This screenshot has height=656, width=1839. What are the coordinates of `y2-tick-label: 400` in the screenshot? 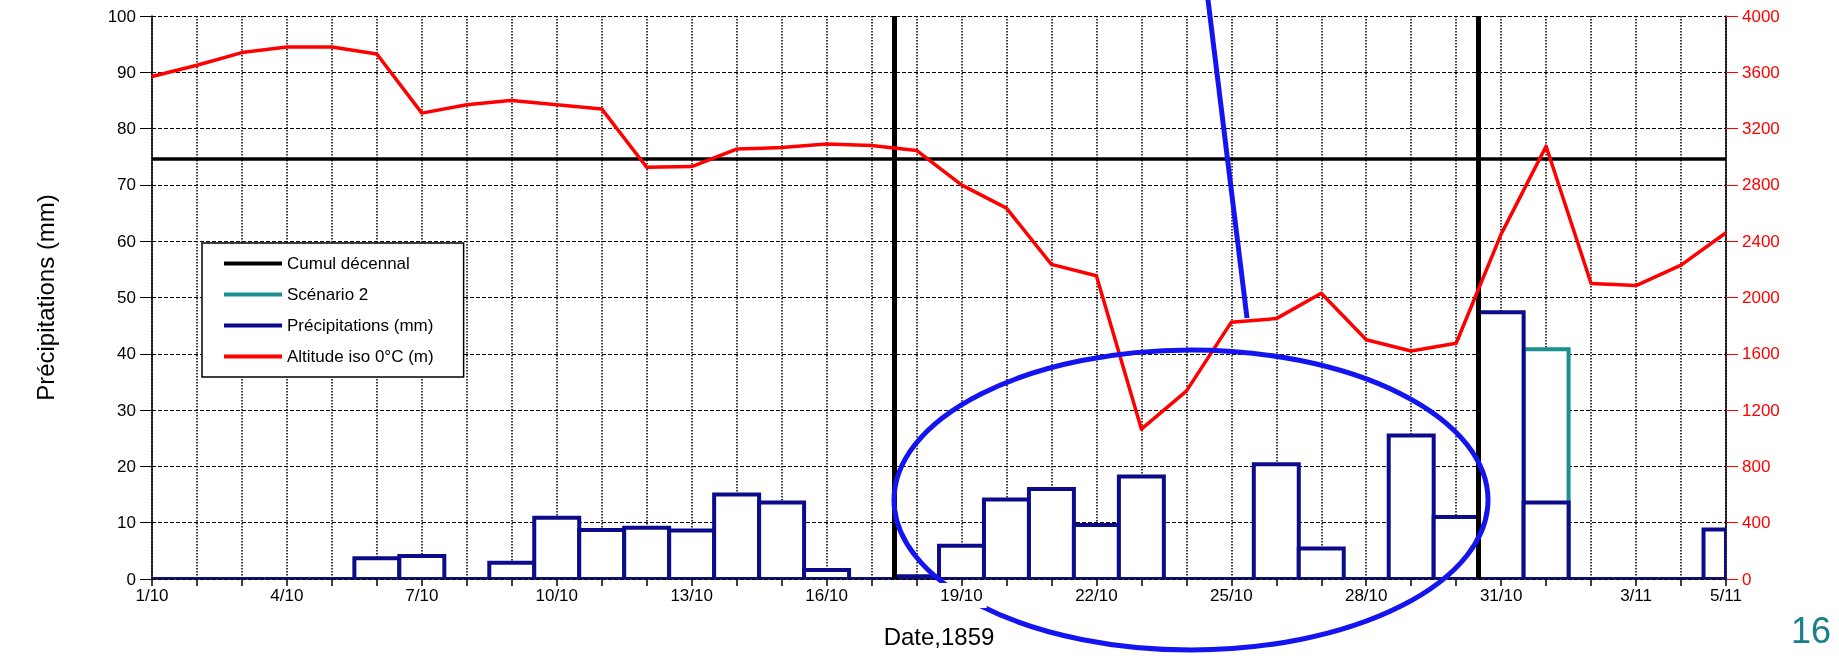 It's located at (1756, 523).